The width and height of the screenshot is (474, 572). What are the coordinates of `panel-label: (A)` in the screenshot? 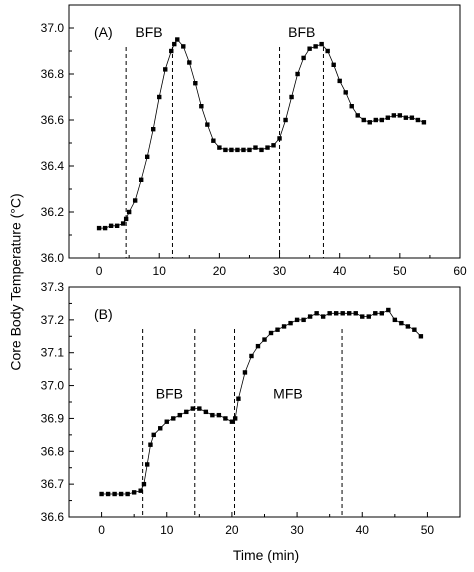 It's located at (103, 32).